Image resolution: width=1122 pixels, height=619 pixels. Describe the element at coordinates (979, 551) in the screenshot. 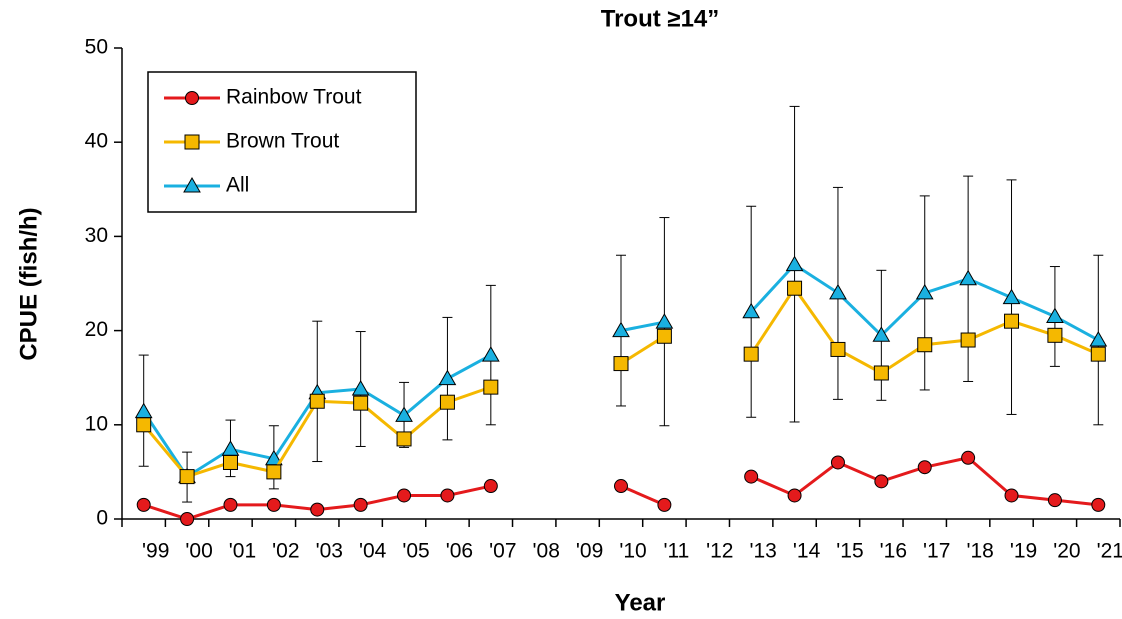

I see `x-tick-label: '18` at that location.